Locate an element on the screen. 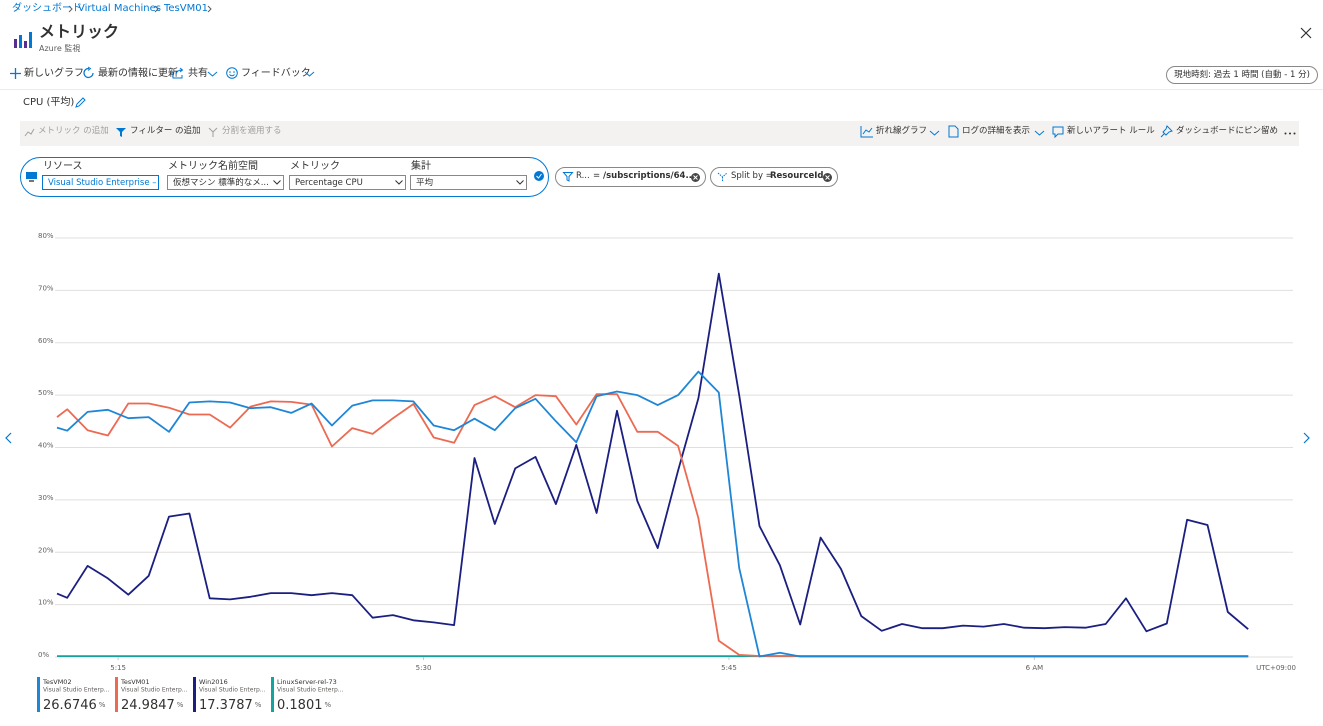 Image resolution: width=1323 pixels, height=726 pixels. vm-icon is located at coordinates (31, 177).